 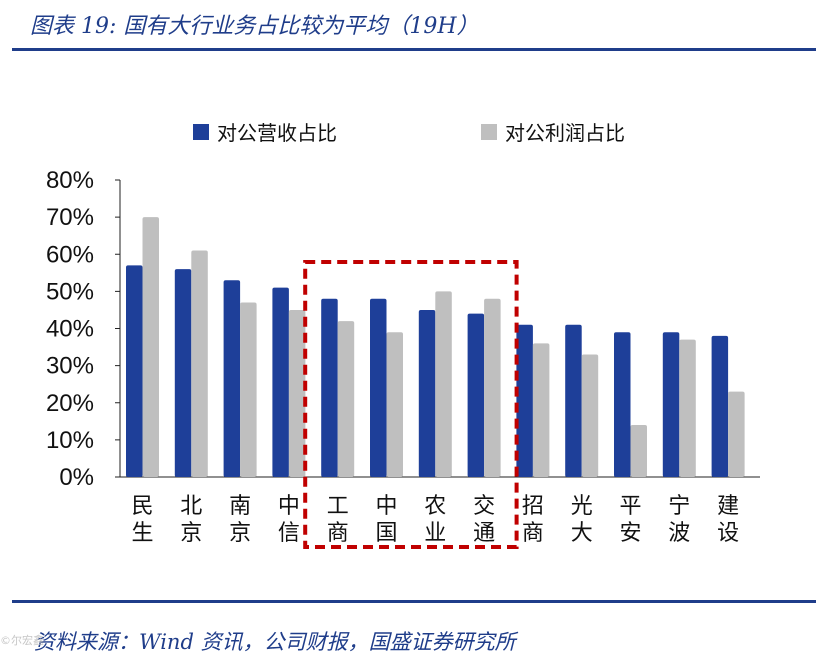 What do you see at coordinates (414, 601) in the screenshot?
I see `bottom-divider` at bounding box center [414, 601].